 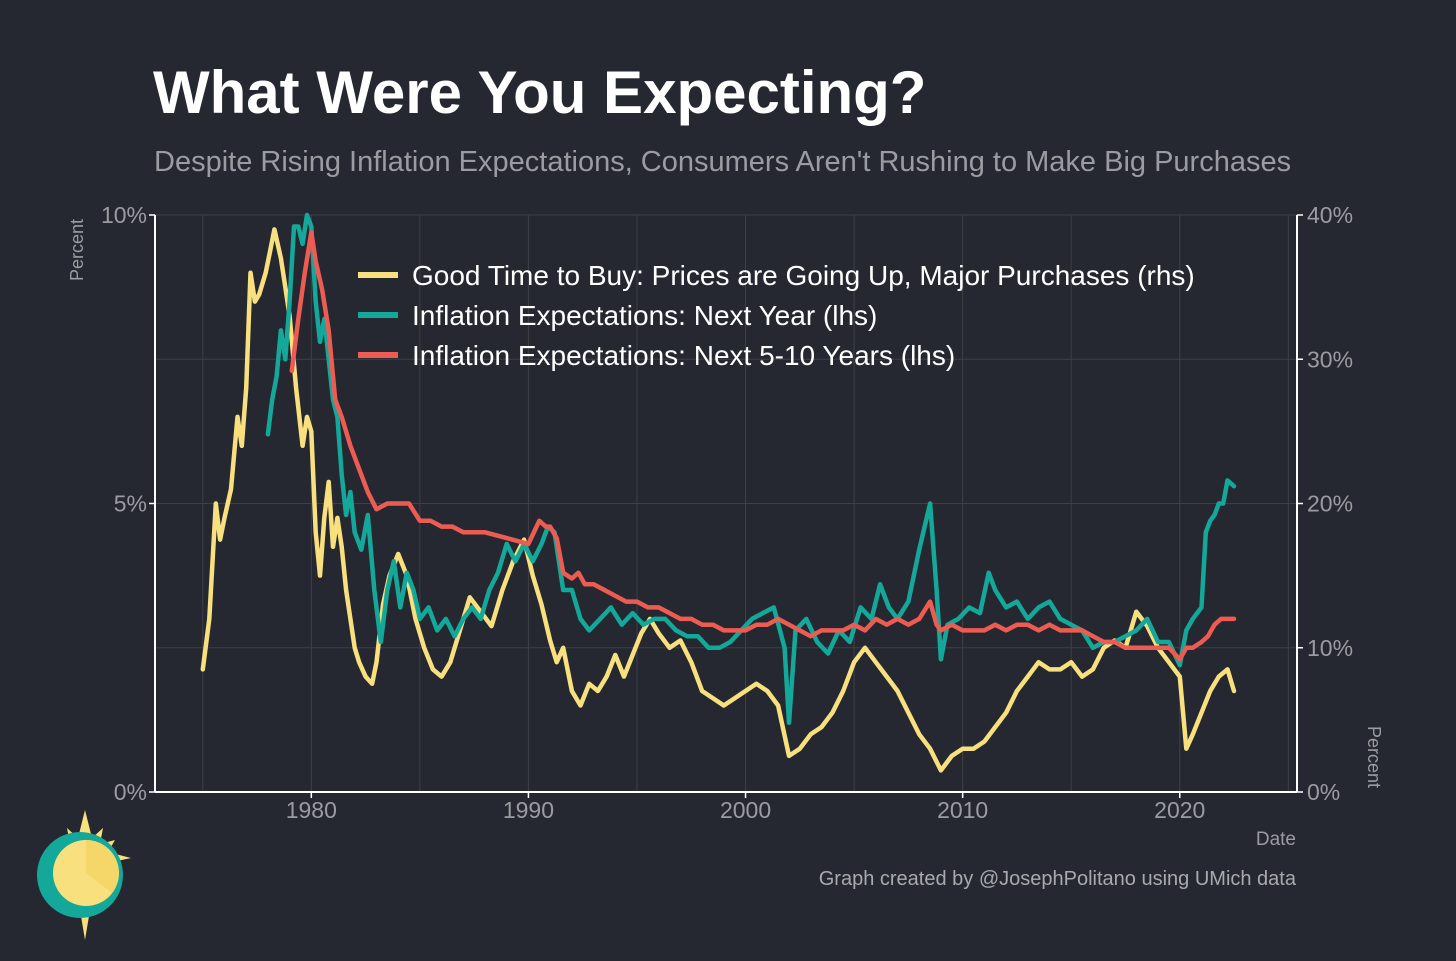 What do you see at coordinates (1374, 757) in the screenshot?
I see `y-axis-right-label: Percent` at bounding box center [1374, 757].